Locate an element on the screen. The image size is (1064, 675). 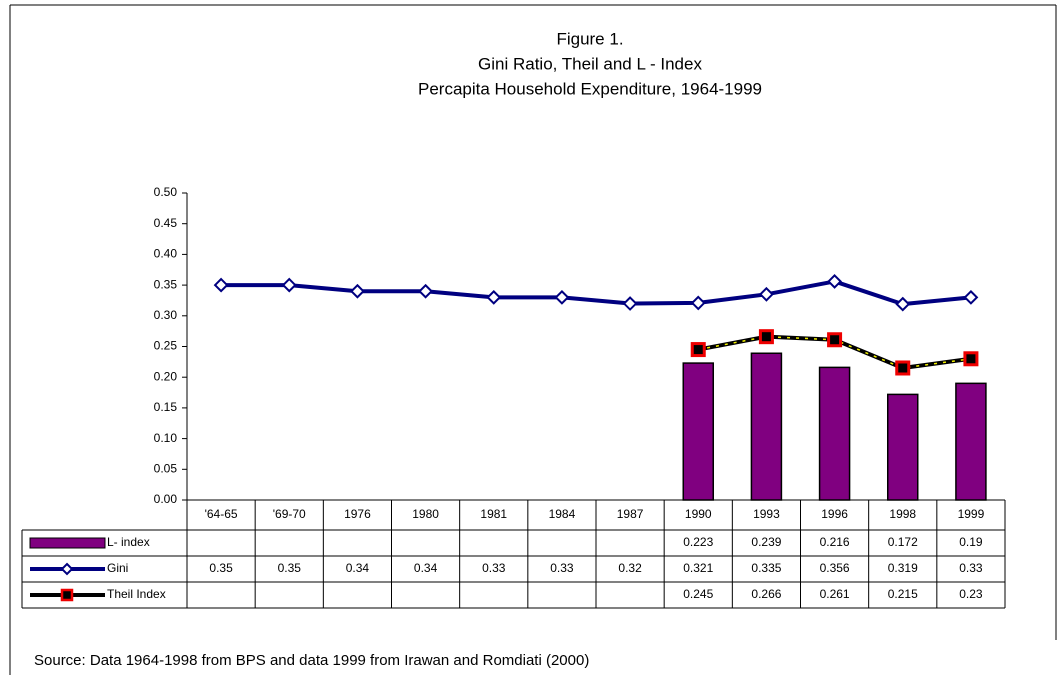
y-tick-label: 0.50 is located at coordinates (166, 192).